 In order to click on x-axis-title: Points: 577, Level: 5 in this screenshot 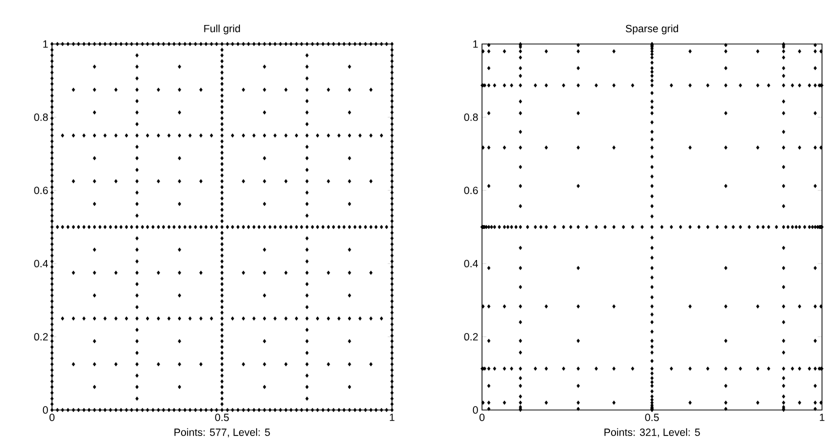, I will do `click(222, 433)`.